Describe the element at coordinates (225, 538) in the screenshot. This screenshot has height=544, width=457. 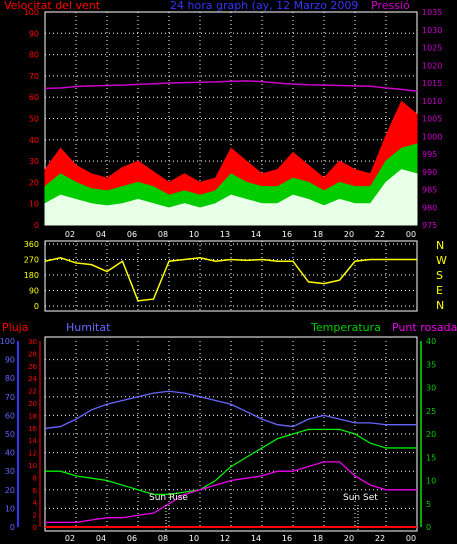
I see `x-tick-label: 12` at that location.